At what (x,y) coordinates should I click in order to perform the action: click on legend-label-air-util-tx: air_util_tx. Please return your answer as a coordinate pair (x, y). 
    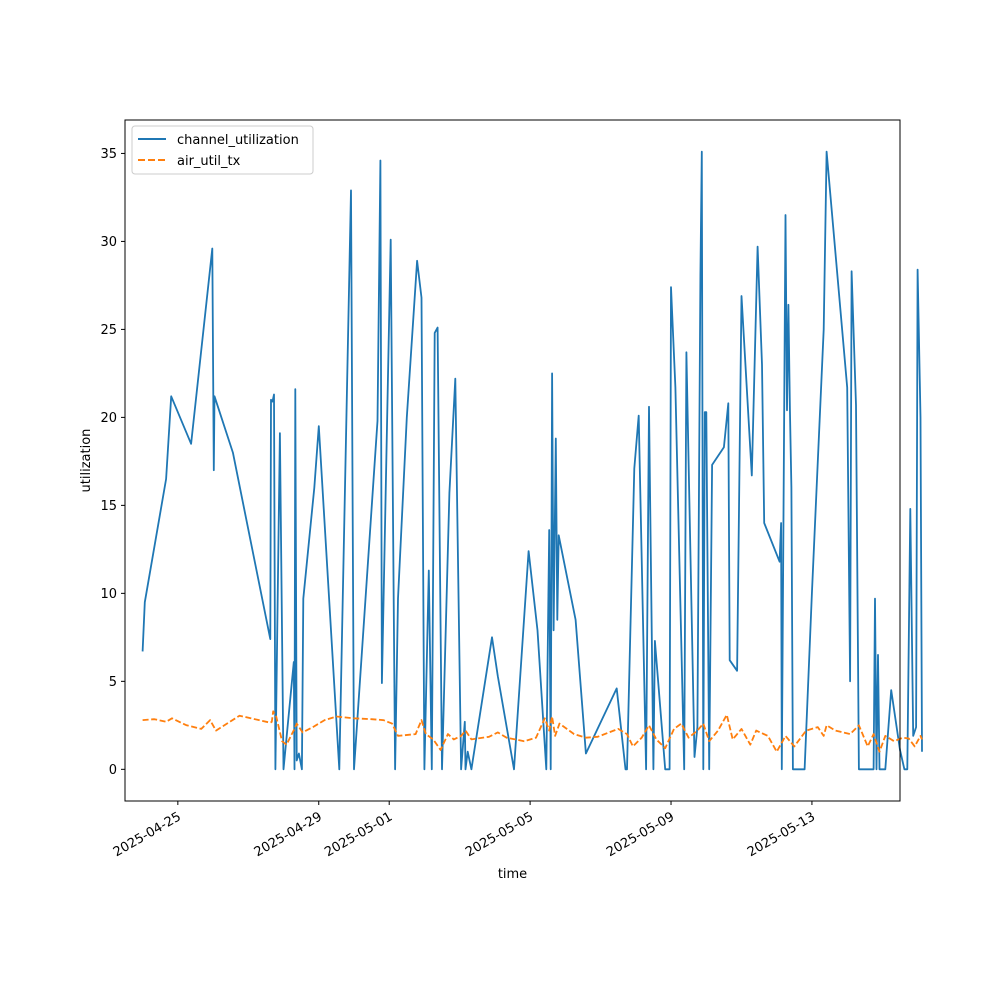
    Looking at the image, I should click on (209, 161).